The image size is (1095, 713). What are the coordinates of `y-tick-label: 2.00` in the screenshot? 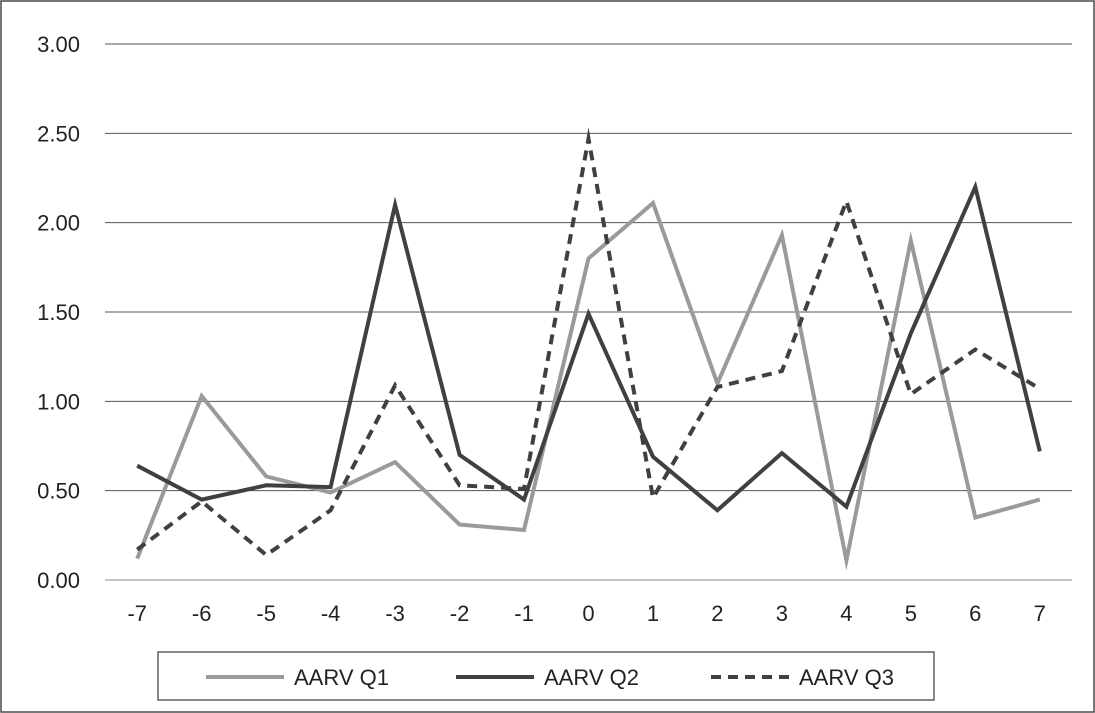 It's located at (58, 223).